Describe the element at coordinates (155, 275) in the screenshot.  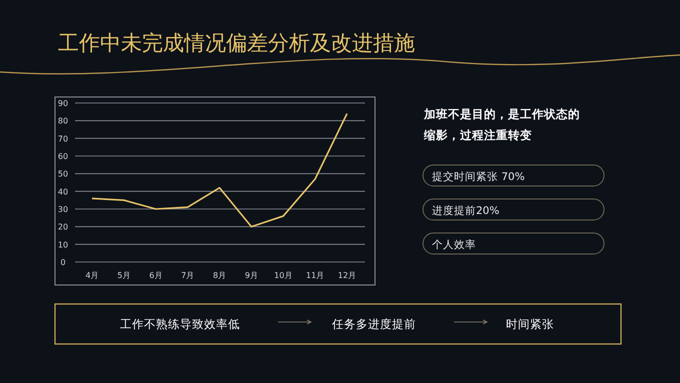
I see `x-tick-label: 6月` at that location.